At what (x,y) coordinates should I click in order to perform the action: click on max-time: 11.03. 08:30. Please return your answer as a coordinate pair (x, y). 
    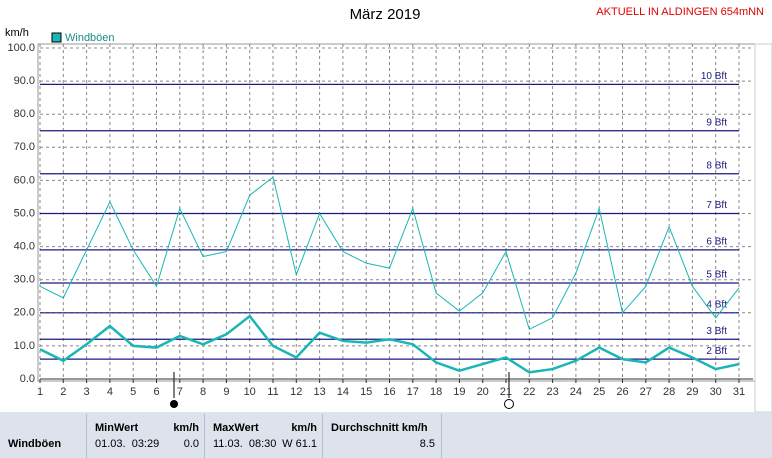
    Looking at the image, I should click on (245, 444).